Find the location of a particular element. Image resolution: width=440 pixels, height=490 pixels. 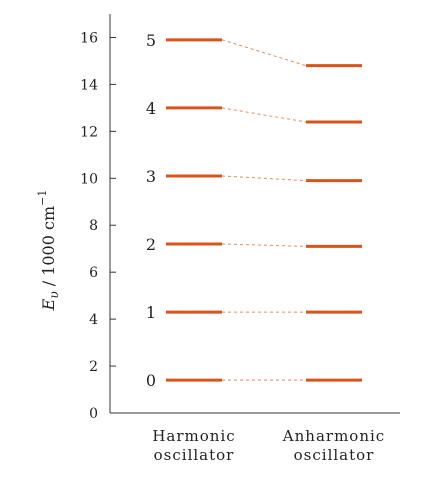

quantum-number-label: 1 is located at coordinates (151, 312).